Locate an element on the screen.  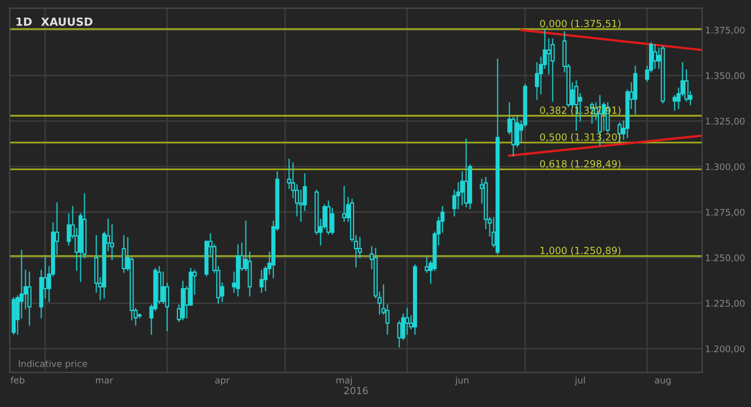
x-axis-title: 2016 is located at coordinates (356, 390).